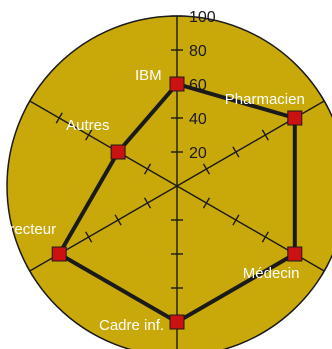 Image resolution: width=332 pixels, height=349 pixels. What do you see at coordinates (198, 119) in the screenshot?
I see `tick-label: 40` at bounding box center [198, 119].